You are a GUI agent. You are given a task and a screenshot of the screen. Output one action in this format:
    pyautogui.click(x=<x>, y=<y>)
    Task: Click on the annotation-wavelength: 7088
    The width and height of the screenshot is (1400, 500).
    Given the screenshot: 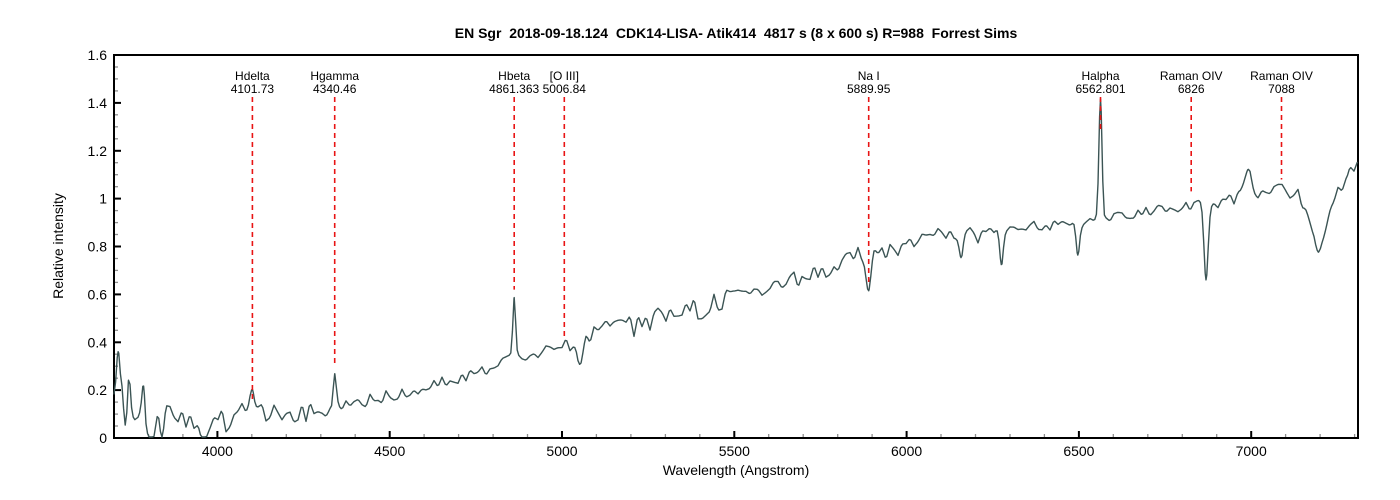 What is the action you would take?
    pyautogui.click(x=1281, y=89)
    